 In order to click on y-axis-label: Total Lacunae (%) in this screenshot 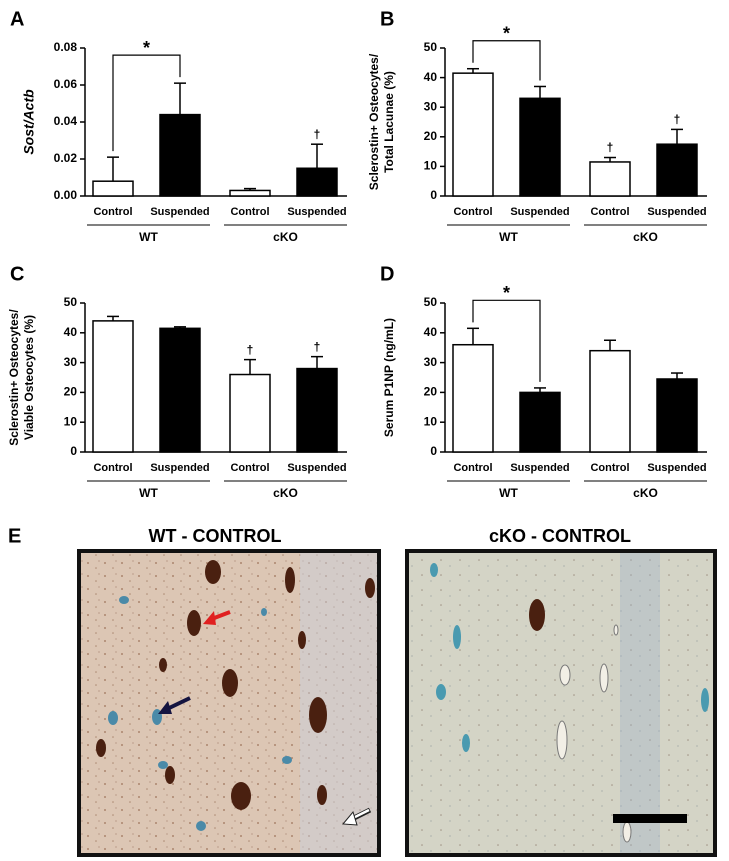, I will do `click(389, 122)`.